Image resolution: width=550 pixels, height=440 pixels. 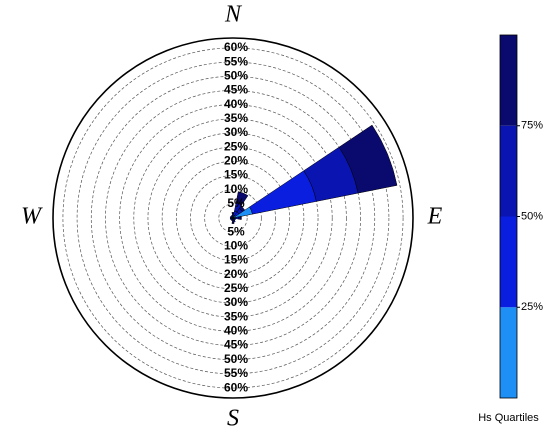 What do you see at coordinates (435, 217) in the screenshot?
I see `direction-label: E` at bounding box center [435, 217].